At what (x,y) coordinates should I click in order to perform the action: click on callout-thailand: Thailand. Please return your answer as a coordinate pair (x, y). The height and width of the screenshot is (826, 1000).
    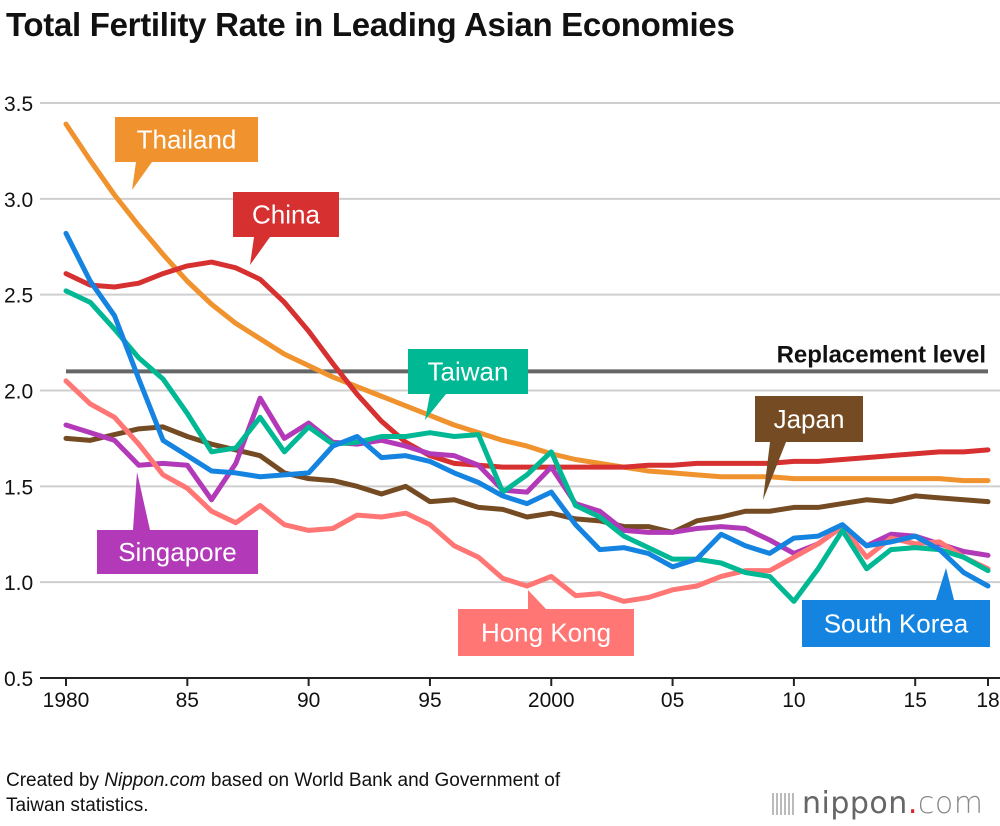
    Looking at the image, I should click on (186, 153).